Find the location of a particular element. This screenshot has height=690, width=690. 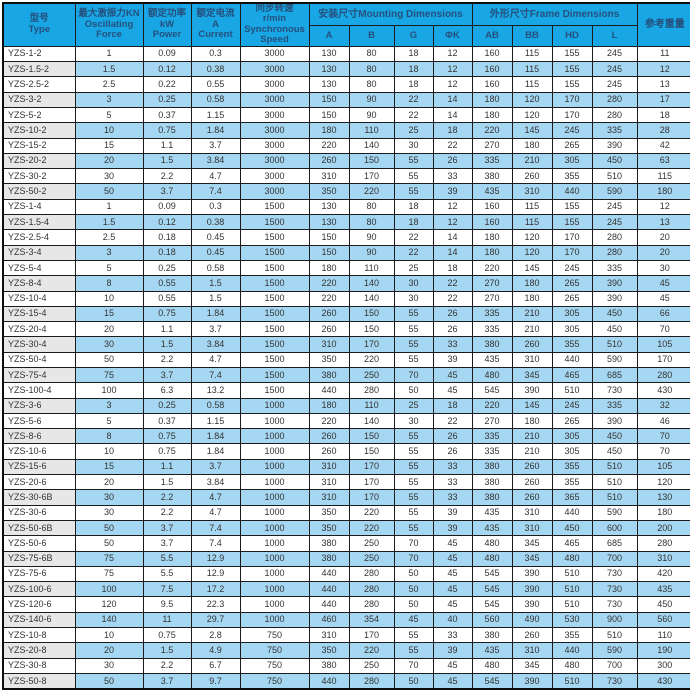

cell-value: 0.37 is located at coordinates (167, 115).